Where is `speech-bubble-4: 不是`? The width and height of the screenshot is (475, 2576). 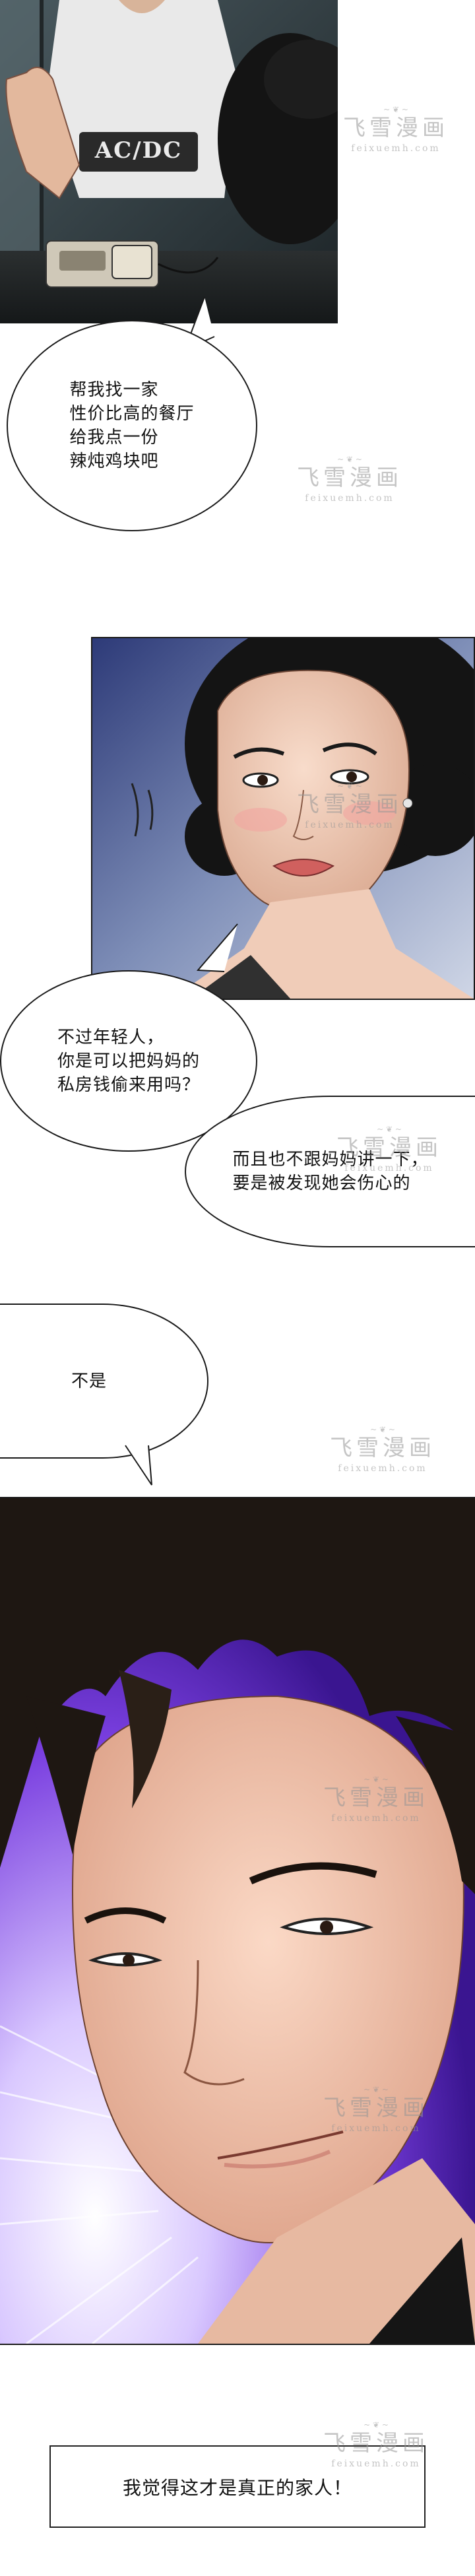 speech-bubble-4: 不是 is located at coordinates (104, 1381).